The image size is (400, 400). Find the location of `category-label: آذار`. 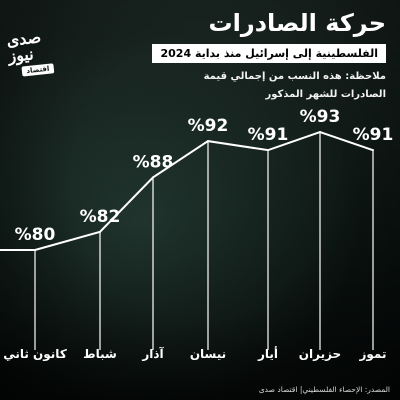

category-label: آذار is located at coordinates (152, 353).